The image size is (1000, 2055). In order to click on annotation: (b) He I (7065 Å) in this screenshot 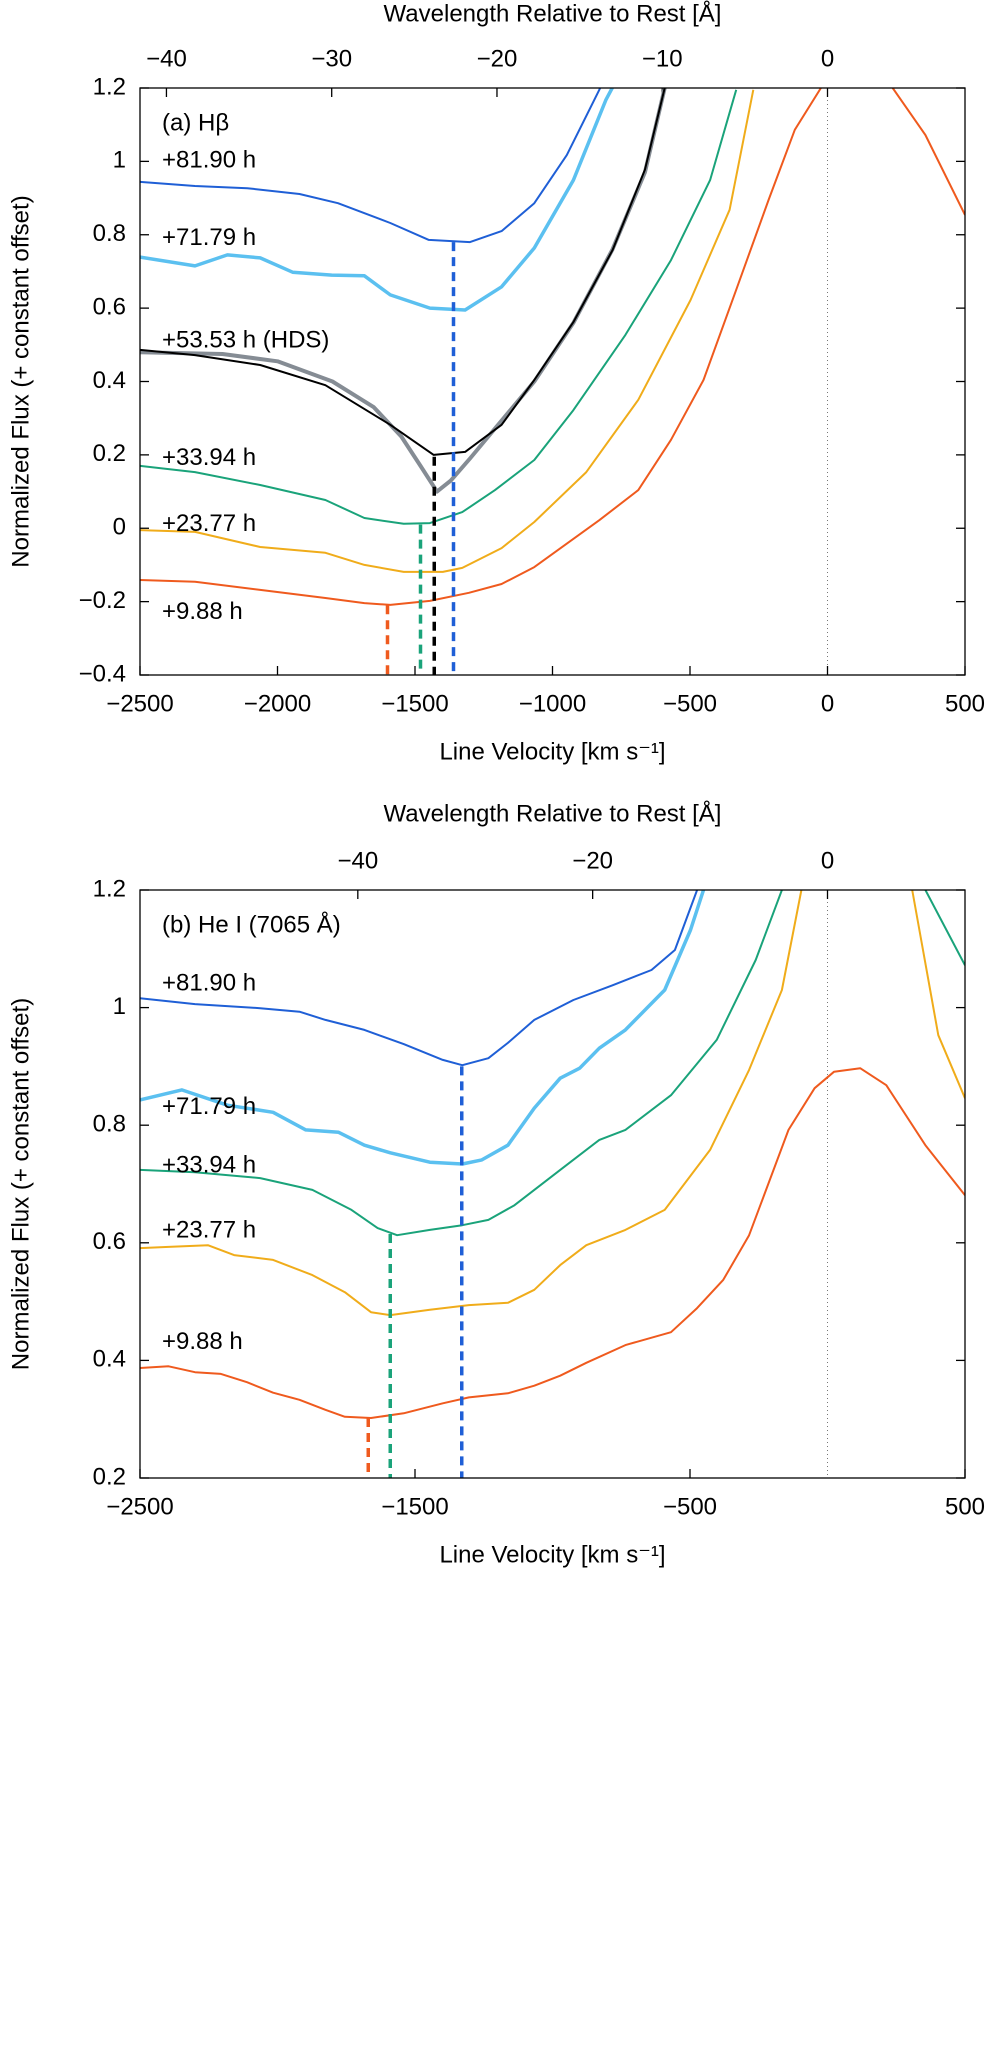, I will do `click(251, 924)`.